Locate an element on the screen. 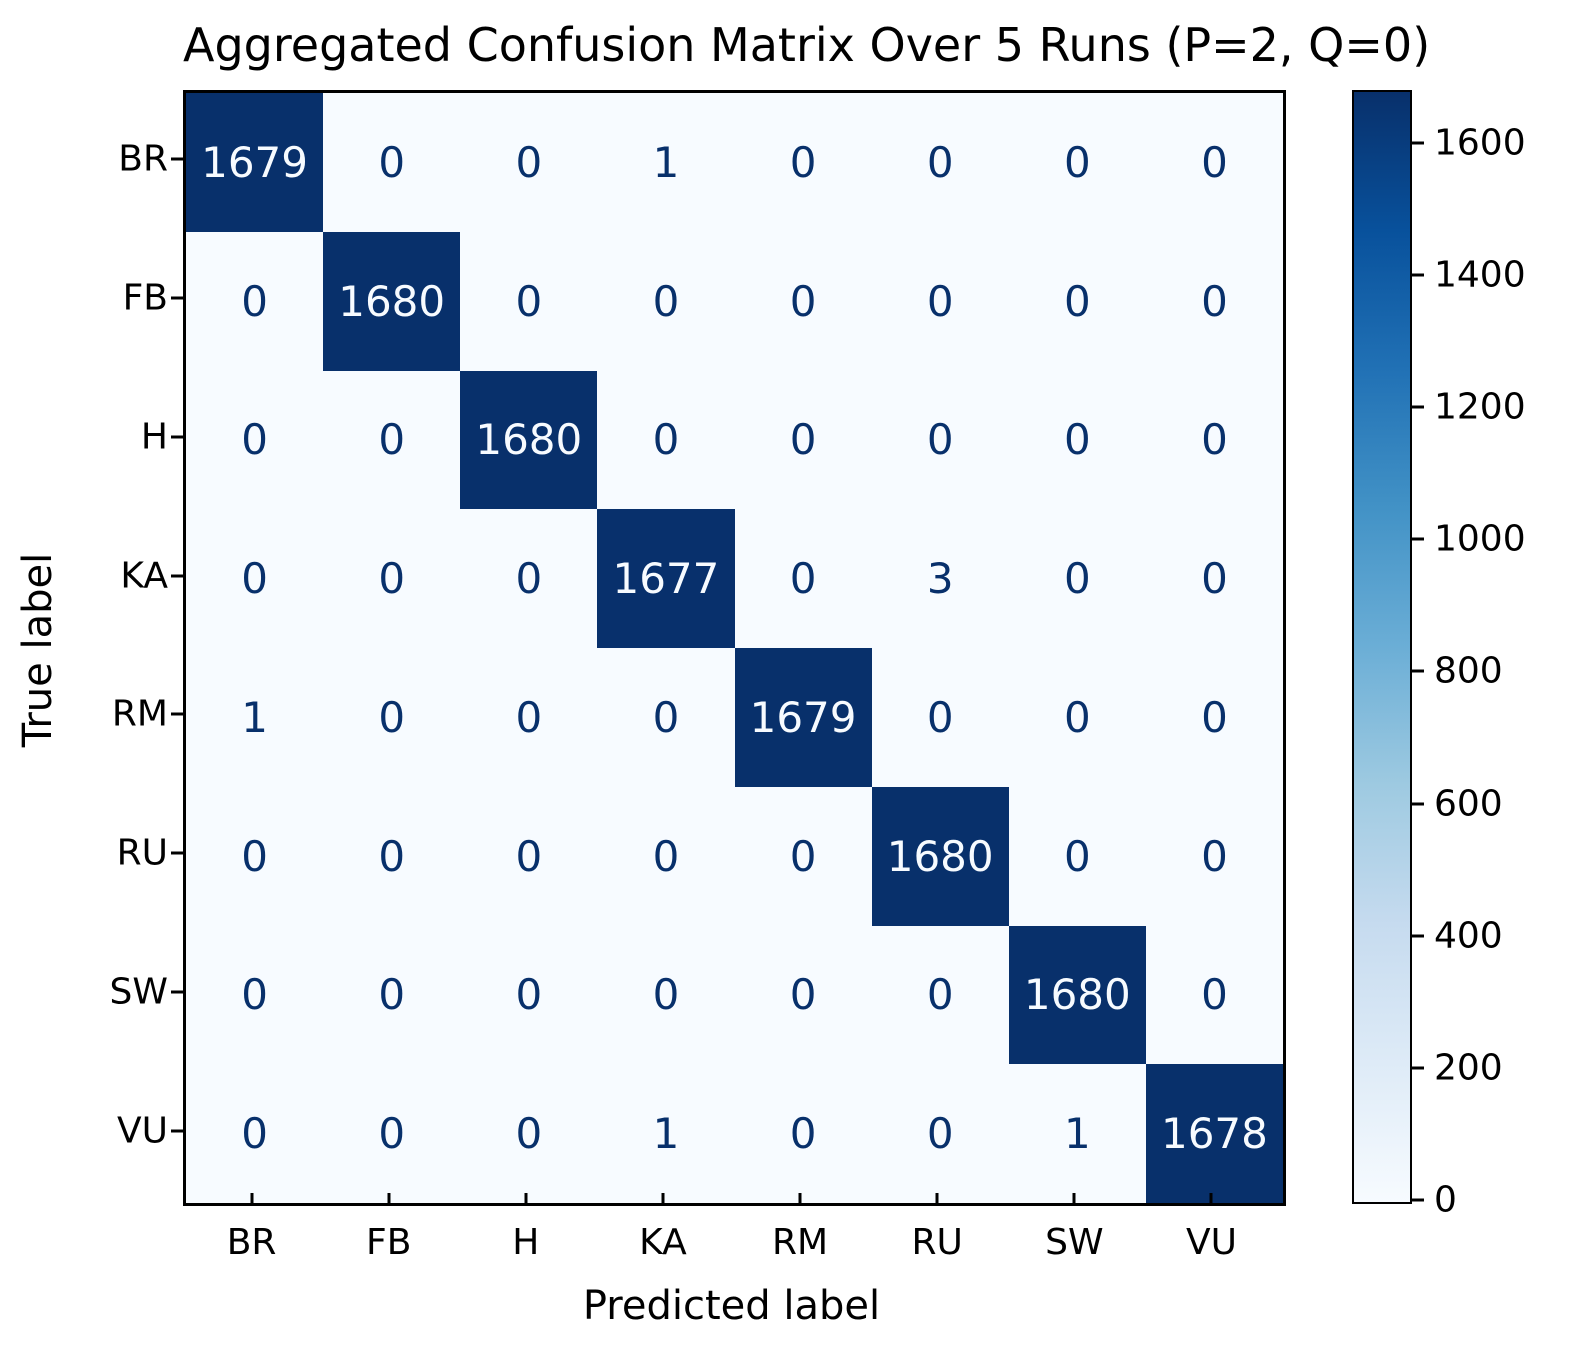 Image resolution: width=1589 pixels, height=1361 pixels. colorbar-tick-label-200: 200 is located at coordinates (1468, 1068).